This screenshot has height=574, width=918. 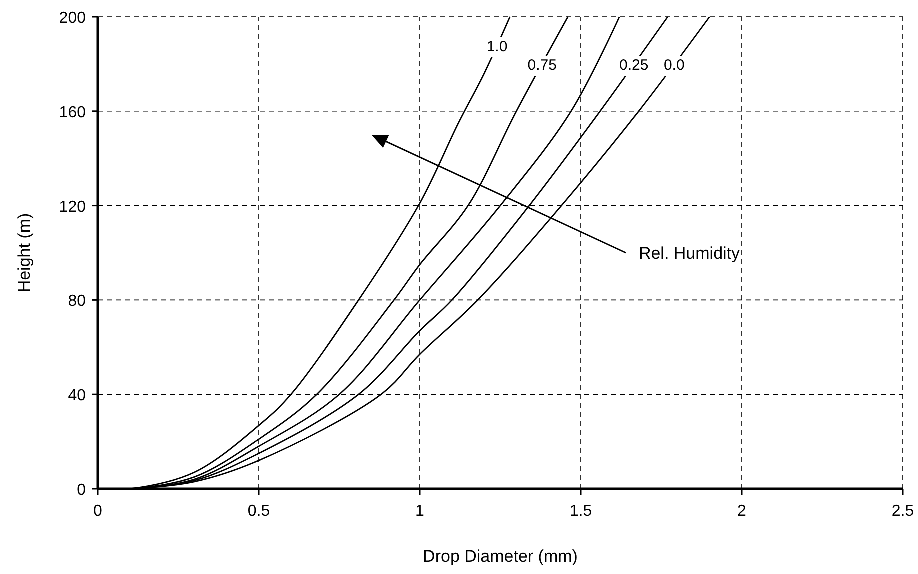 I want to click on y-tick-label: 80, so click(x=77, y=301).